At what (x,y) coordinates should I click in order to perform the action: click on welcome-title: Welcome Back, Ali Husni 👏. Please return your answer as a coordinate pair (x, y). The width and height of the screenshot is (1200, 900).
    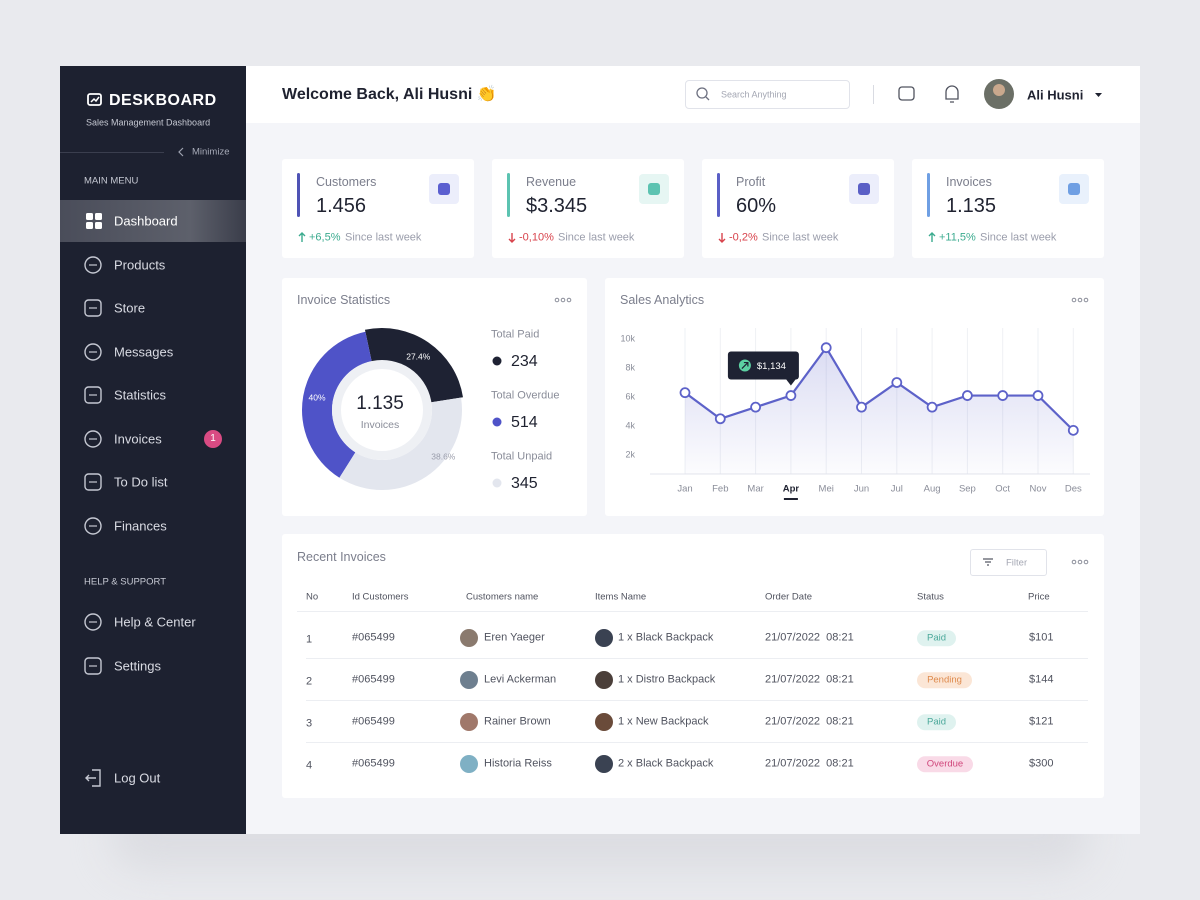
    Looking at the image, I should click on (389, 94).